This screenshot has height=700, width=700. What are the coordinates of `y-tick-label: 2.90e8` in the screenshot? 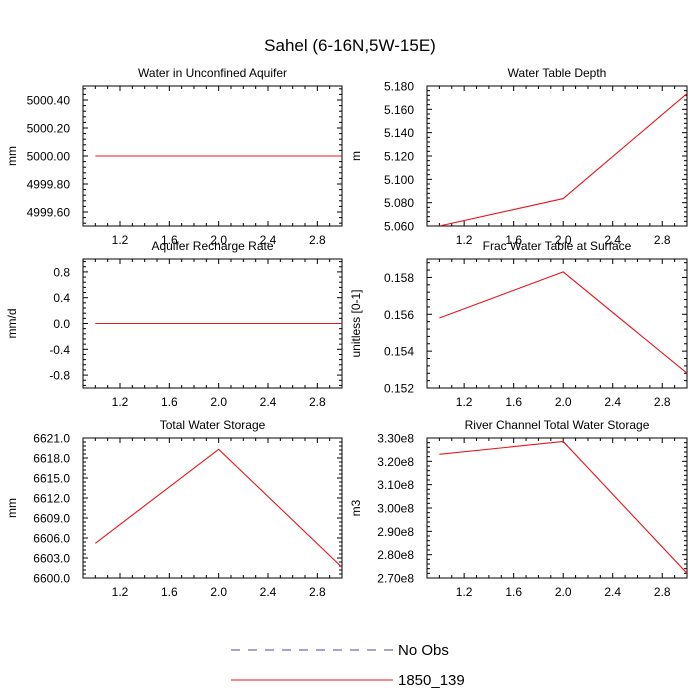 It's located at (395, 532).